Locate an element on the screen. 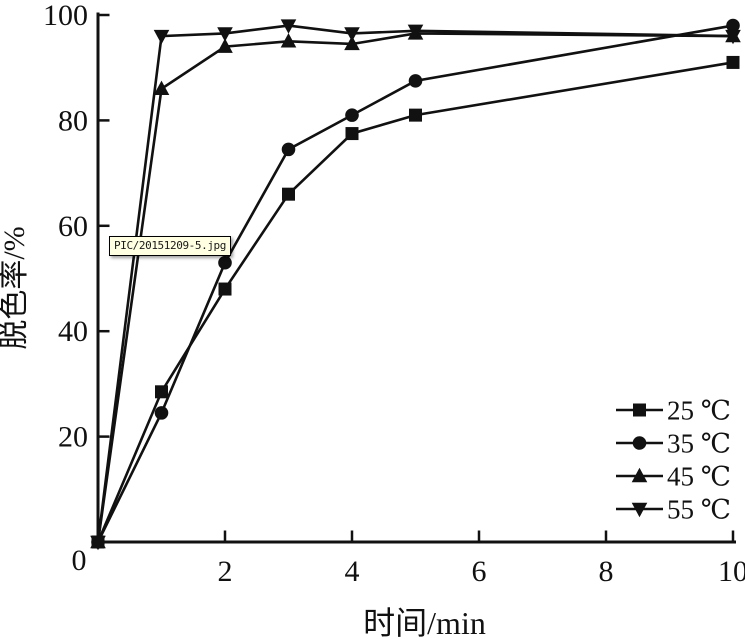  legend-item: 55 ℃ is located at coordinates (673, 510).